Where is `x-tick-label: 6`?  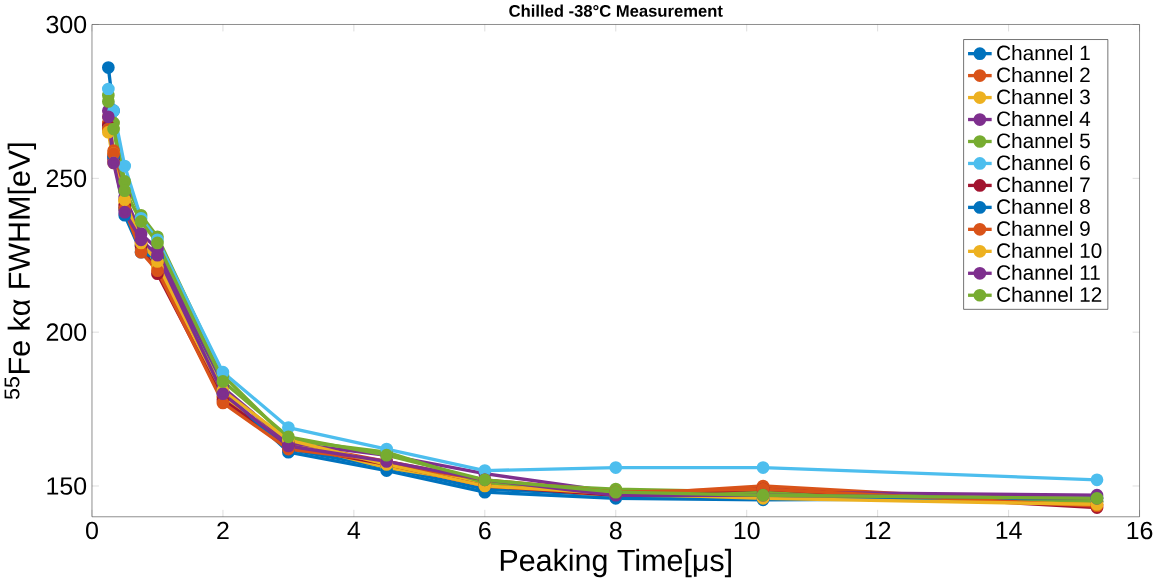
x-tick-label: 6 is located at coordinates (485, 530).